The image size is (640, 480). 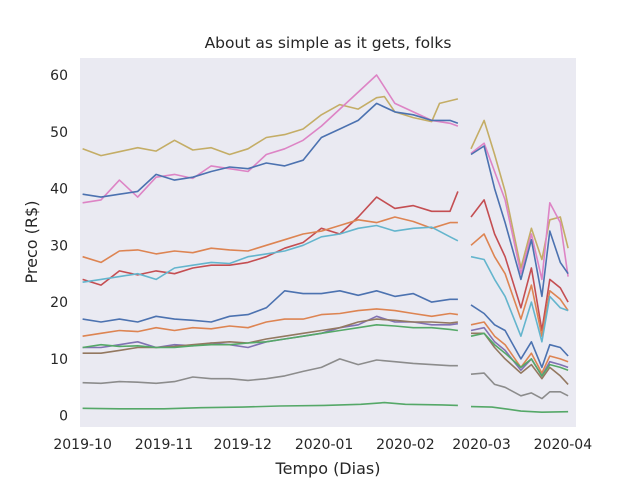 What do you see at coordinates (59, 303) in the screenshot?
I see `y-tick-label: 20` at bounding box center [59, 303].